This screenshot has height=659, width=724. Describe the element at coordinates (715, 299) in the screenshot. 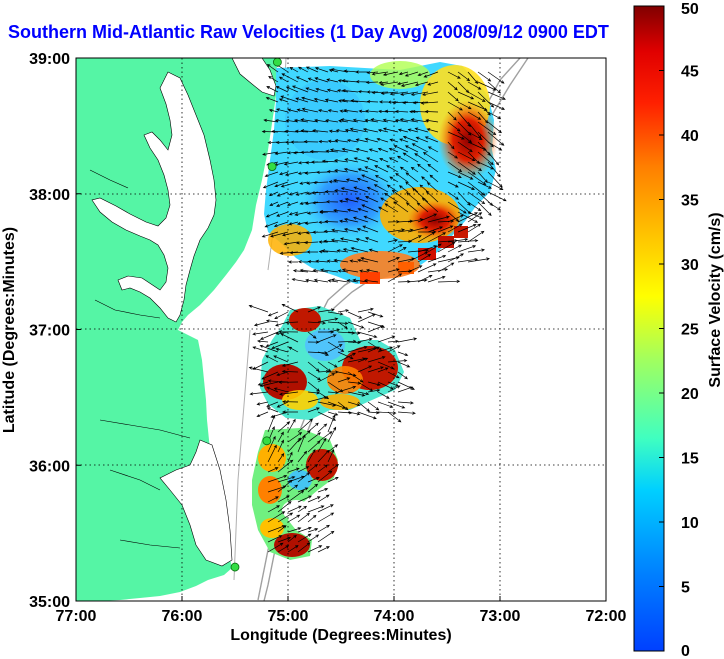

I see `colorbar-label: Surface Velocity (cm/s)` at that location.